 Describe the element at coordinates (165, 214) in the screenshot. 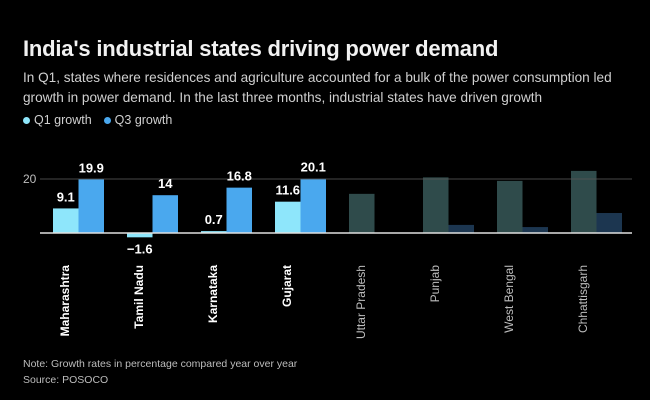

I see `bar-q3-tamil-nadu` at that location.